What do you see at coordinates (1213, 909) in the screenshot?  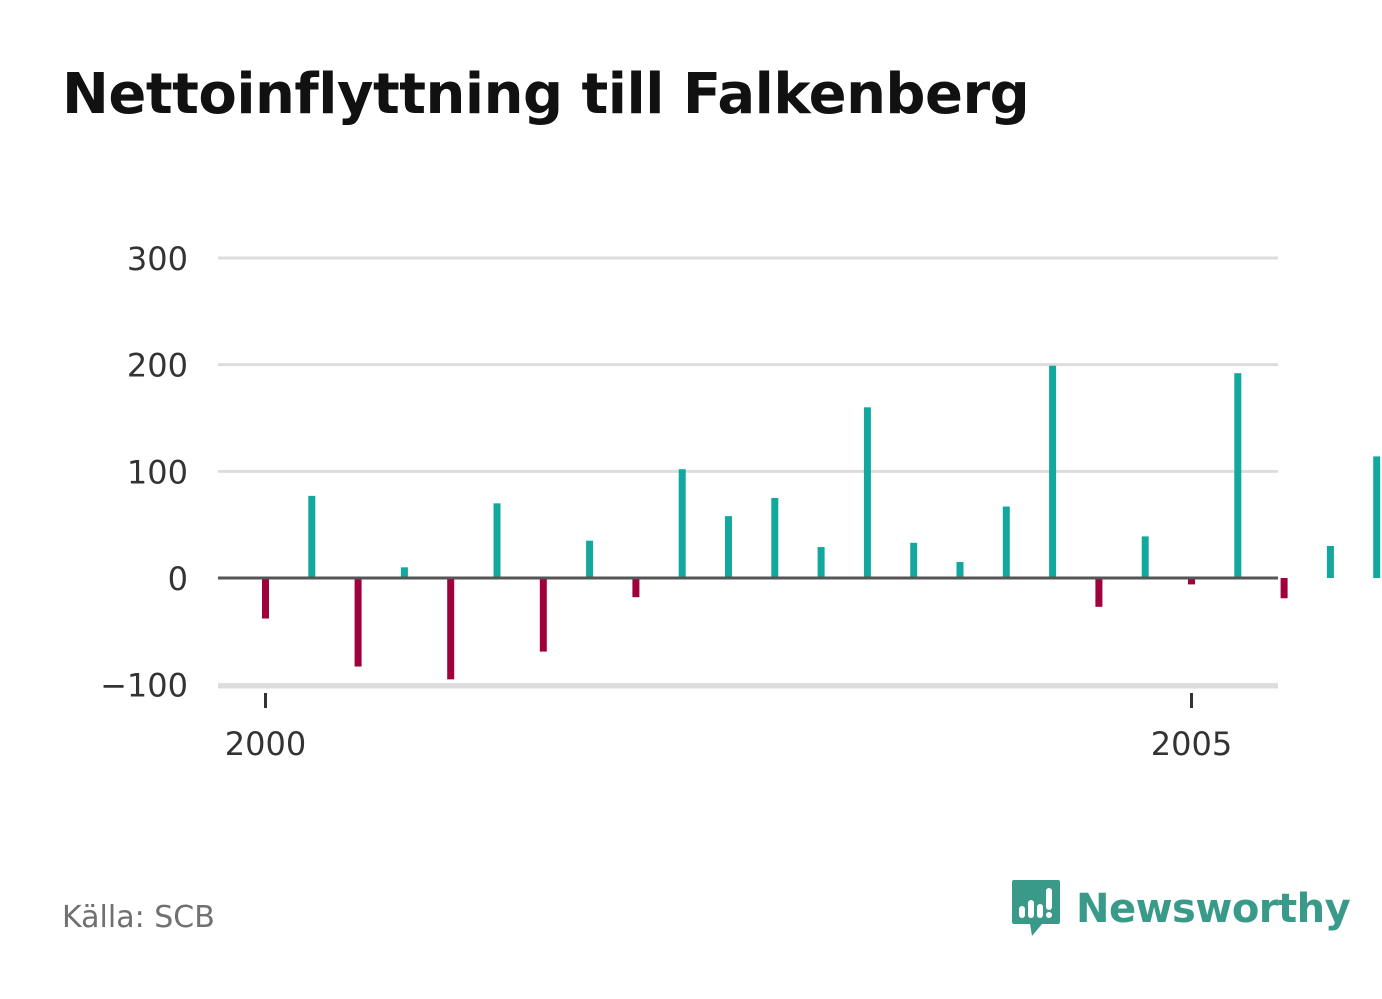 I see `brand-name: Newsworthy` at bounding box center [1213, 909].